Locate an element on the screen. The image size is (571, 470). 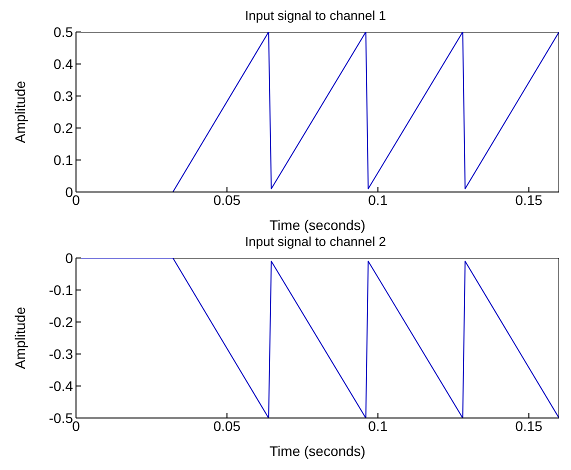
y-tick-label: 0.4 is located at coordinates (64, 64).